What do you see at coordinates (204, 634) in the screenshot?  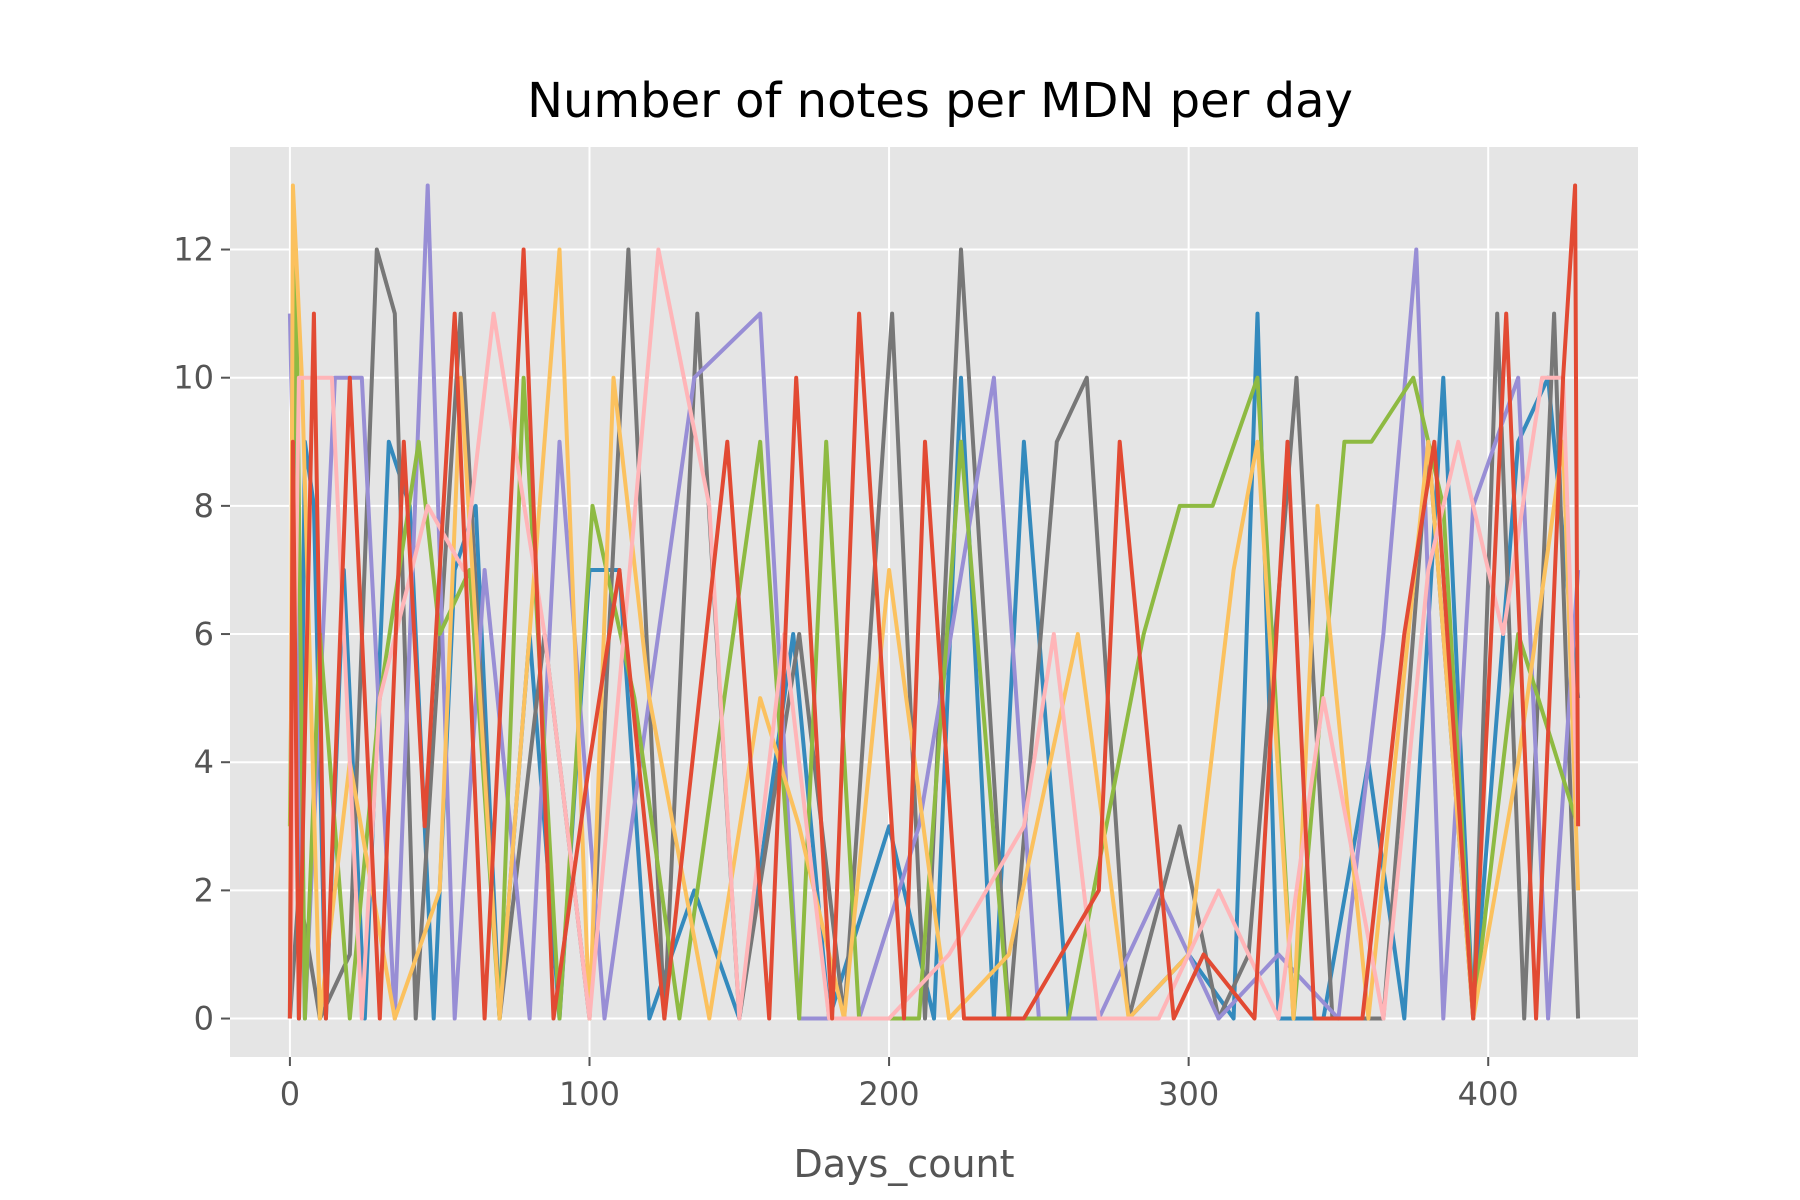 I see `y-tick-label: 6` at bounding box center [204, 634].